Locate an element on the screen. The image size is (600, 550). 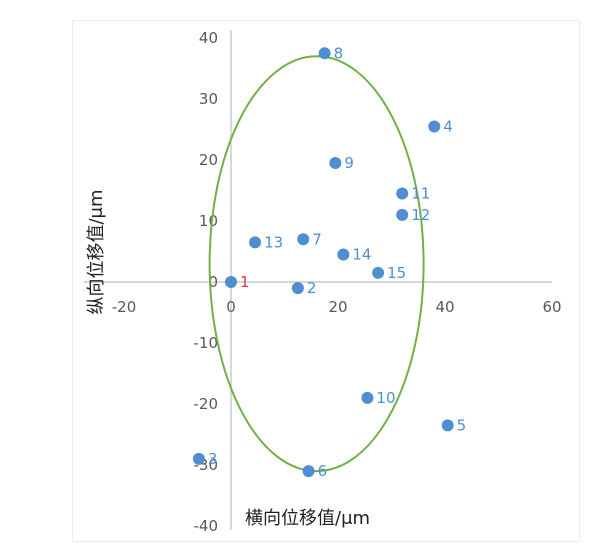
data-point-15: 15 is located at coordinates (389, 273).